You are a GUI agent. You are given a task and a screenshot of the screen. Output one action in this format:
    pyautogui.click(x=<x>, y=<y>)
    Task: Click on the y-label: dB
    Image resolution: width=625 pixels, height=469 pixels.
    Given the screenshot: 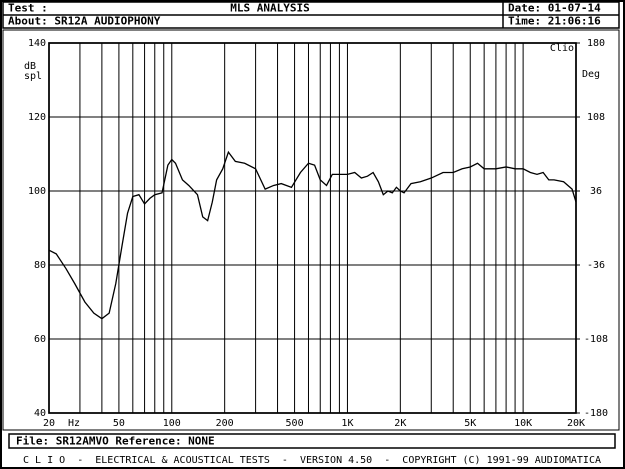 What is the action you would take?
    pyautogui.click(x=30, y=66)
    